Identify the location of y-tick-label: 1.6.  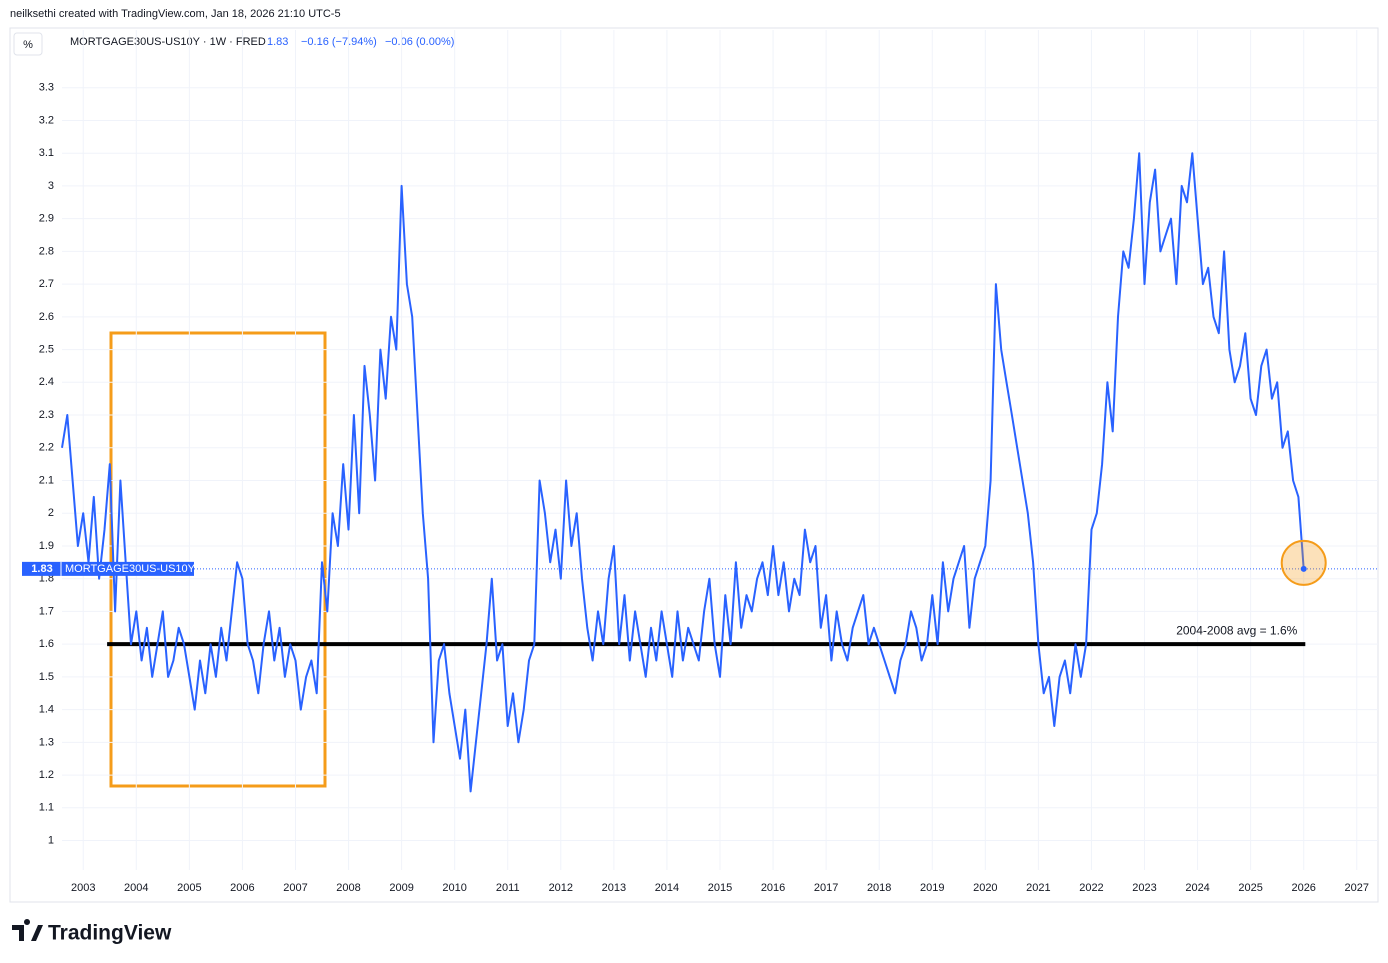
(46, 644).